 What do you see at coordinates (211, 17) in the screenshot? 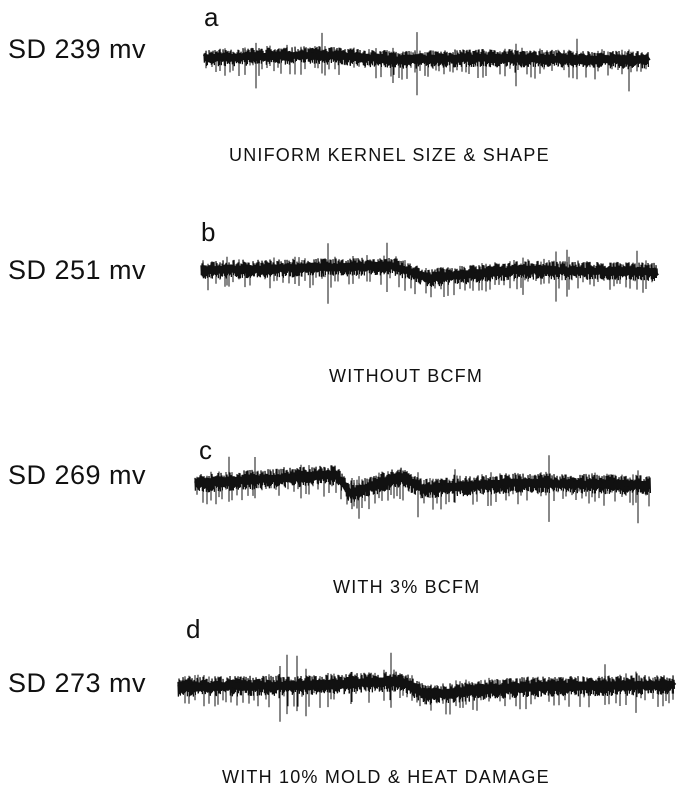
I see `panel-letter-a: a` at bounding box center [211, 17].